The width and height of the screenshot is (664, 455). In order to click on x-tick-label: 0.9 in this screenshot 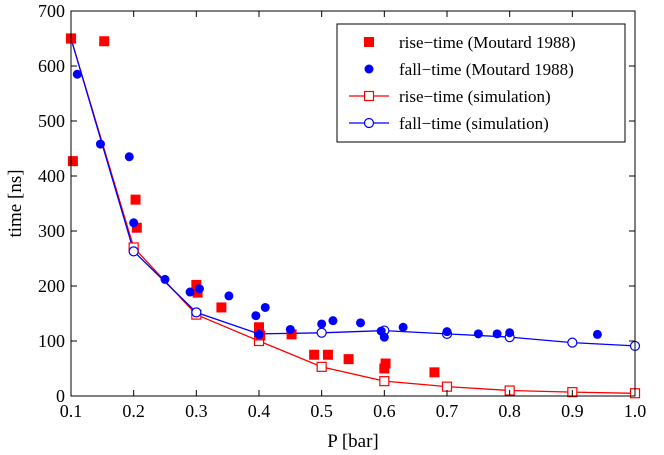, I will do `click(572, 411)`.